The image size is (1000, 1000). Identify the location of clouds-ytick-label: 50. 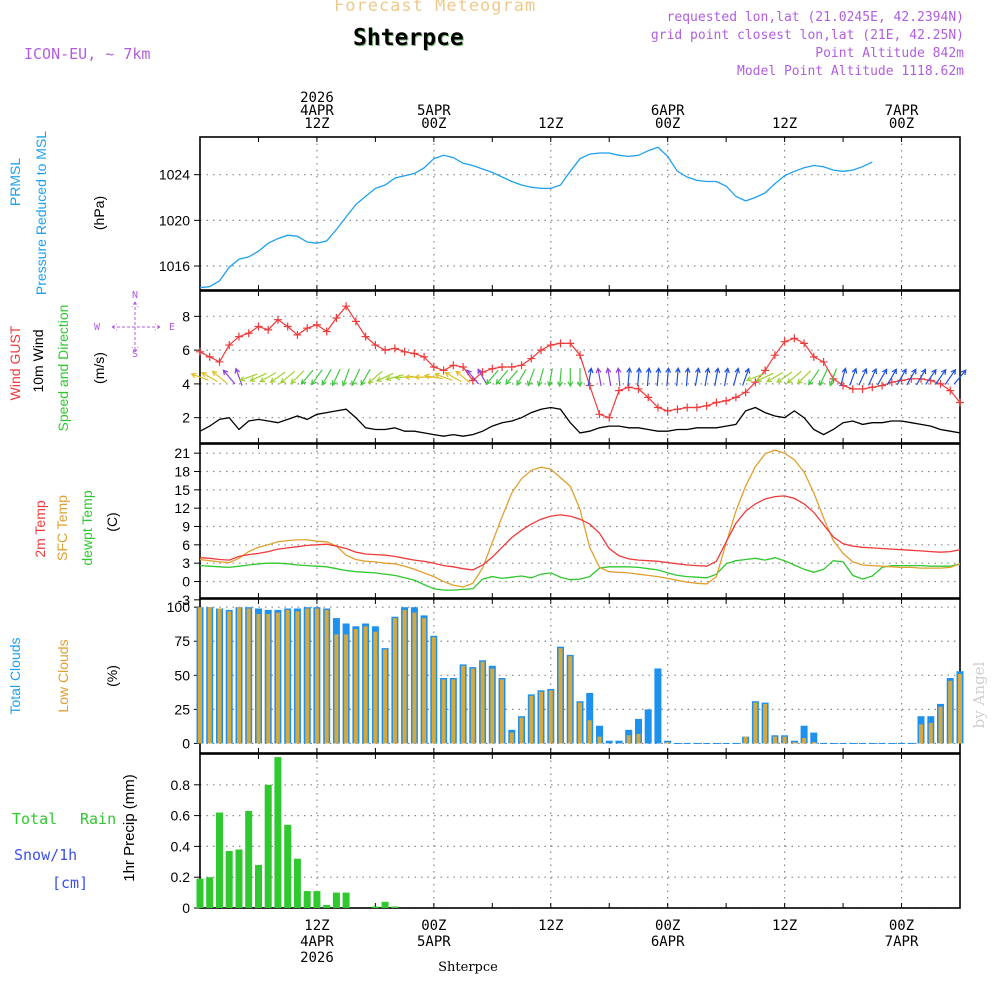
(182, 675).